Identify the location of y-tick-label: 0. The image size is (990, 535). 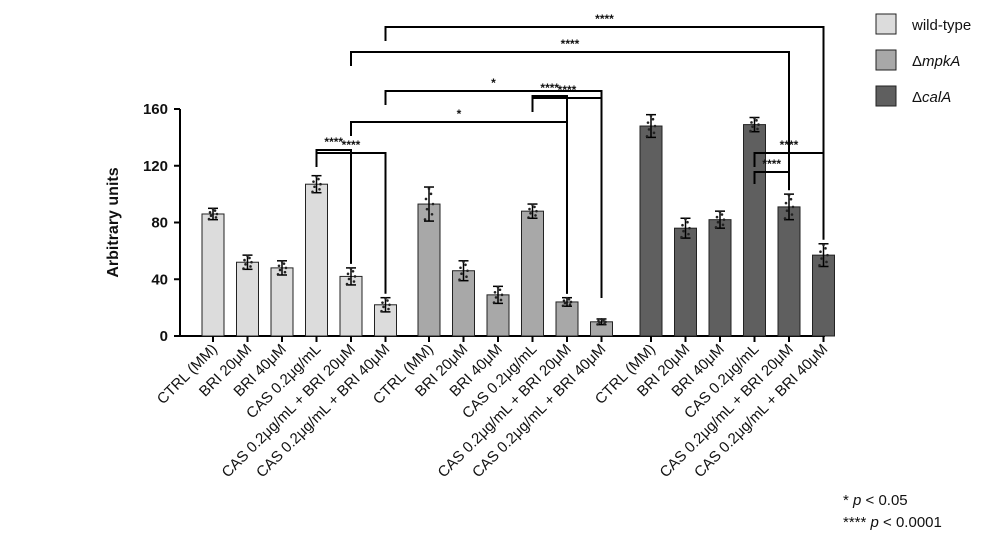
(164, 336).